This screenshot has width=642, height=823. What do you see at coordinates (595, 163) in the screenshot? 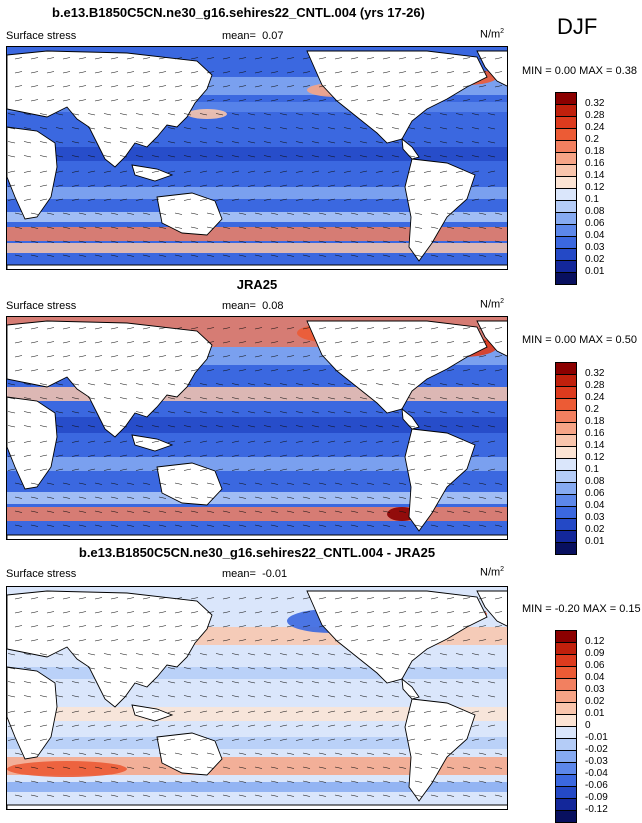
I see `colorbar-tick-label: 0.16` at bounding box center [595, 163].